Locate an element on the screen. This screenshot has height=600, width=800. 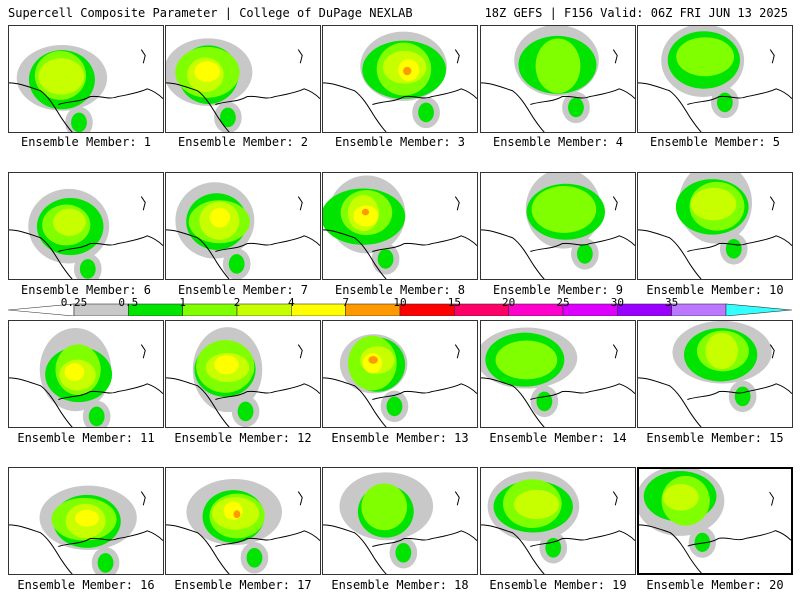
ensemble-member-label: Ensemble Member: 9 is located at coordinates (558, 290).